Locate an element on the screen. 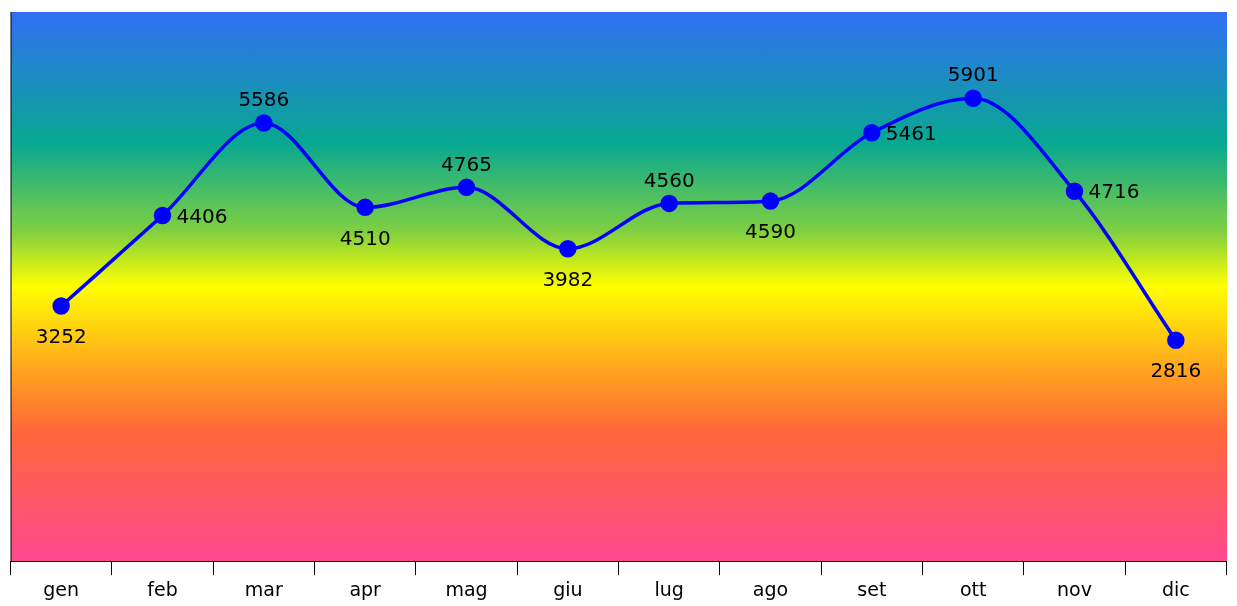  data-label: 4716 is located at coordinates (1114, 191).